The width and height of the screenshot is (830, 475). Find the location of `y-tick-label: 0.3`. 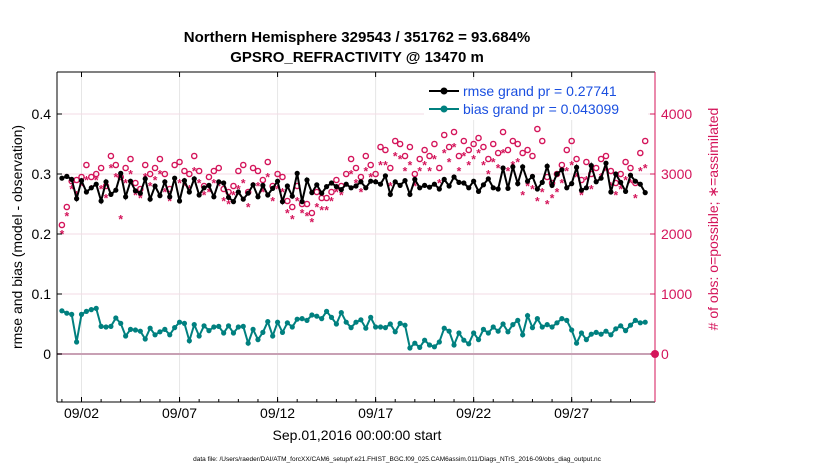

y-tick-label: 0.3 is located at coordinates (42, 174).